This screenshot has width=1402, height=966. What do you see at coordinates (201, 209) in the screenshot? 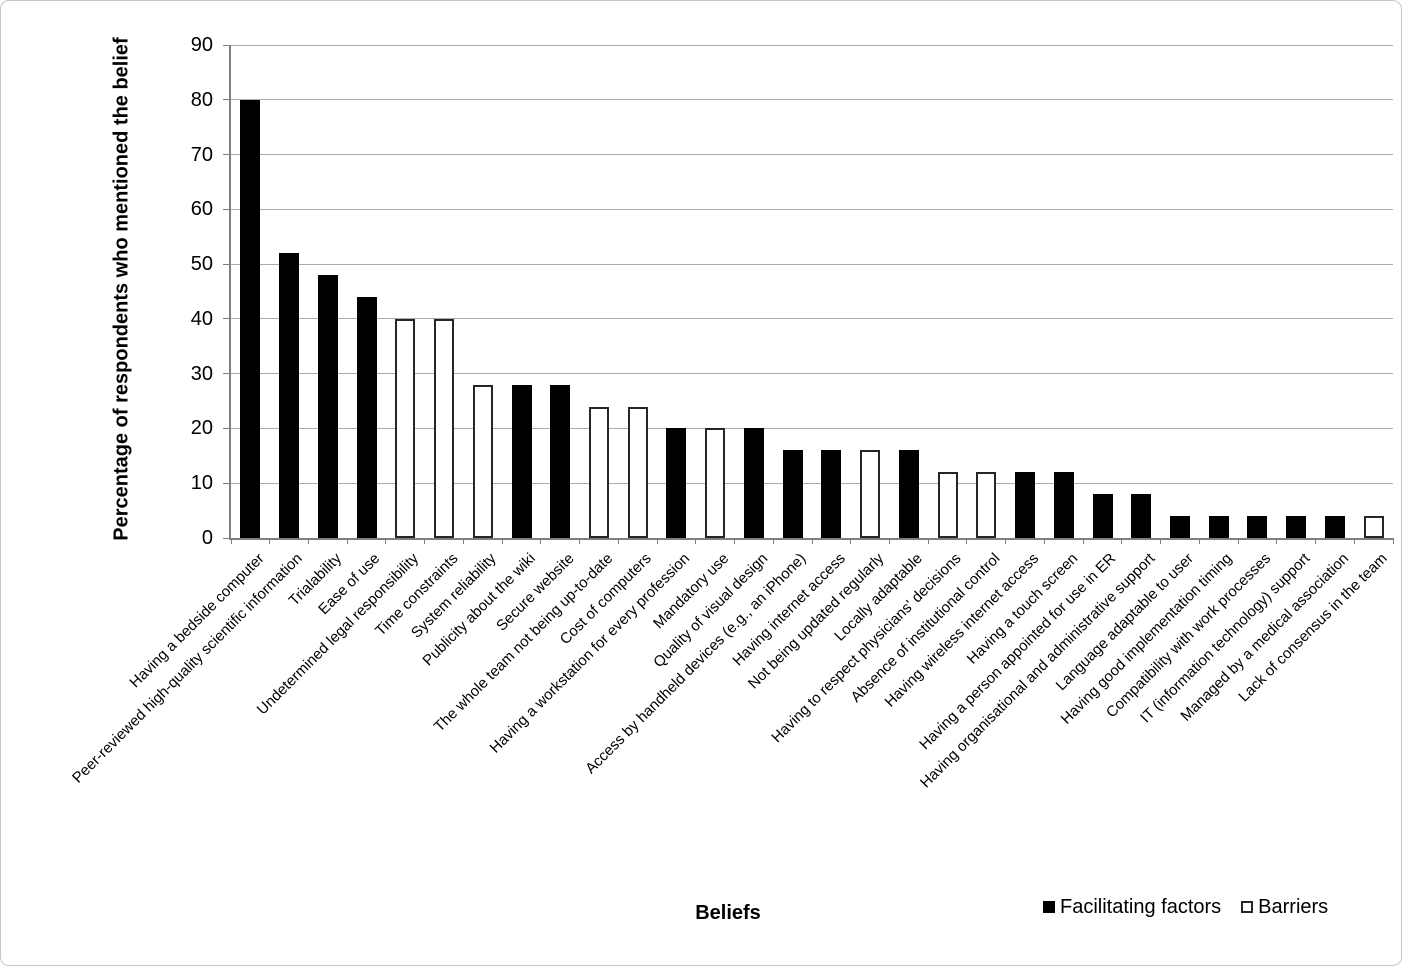
I see `y-tick-label: 60` at bounding box center [201, 209].